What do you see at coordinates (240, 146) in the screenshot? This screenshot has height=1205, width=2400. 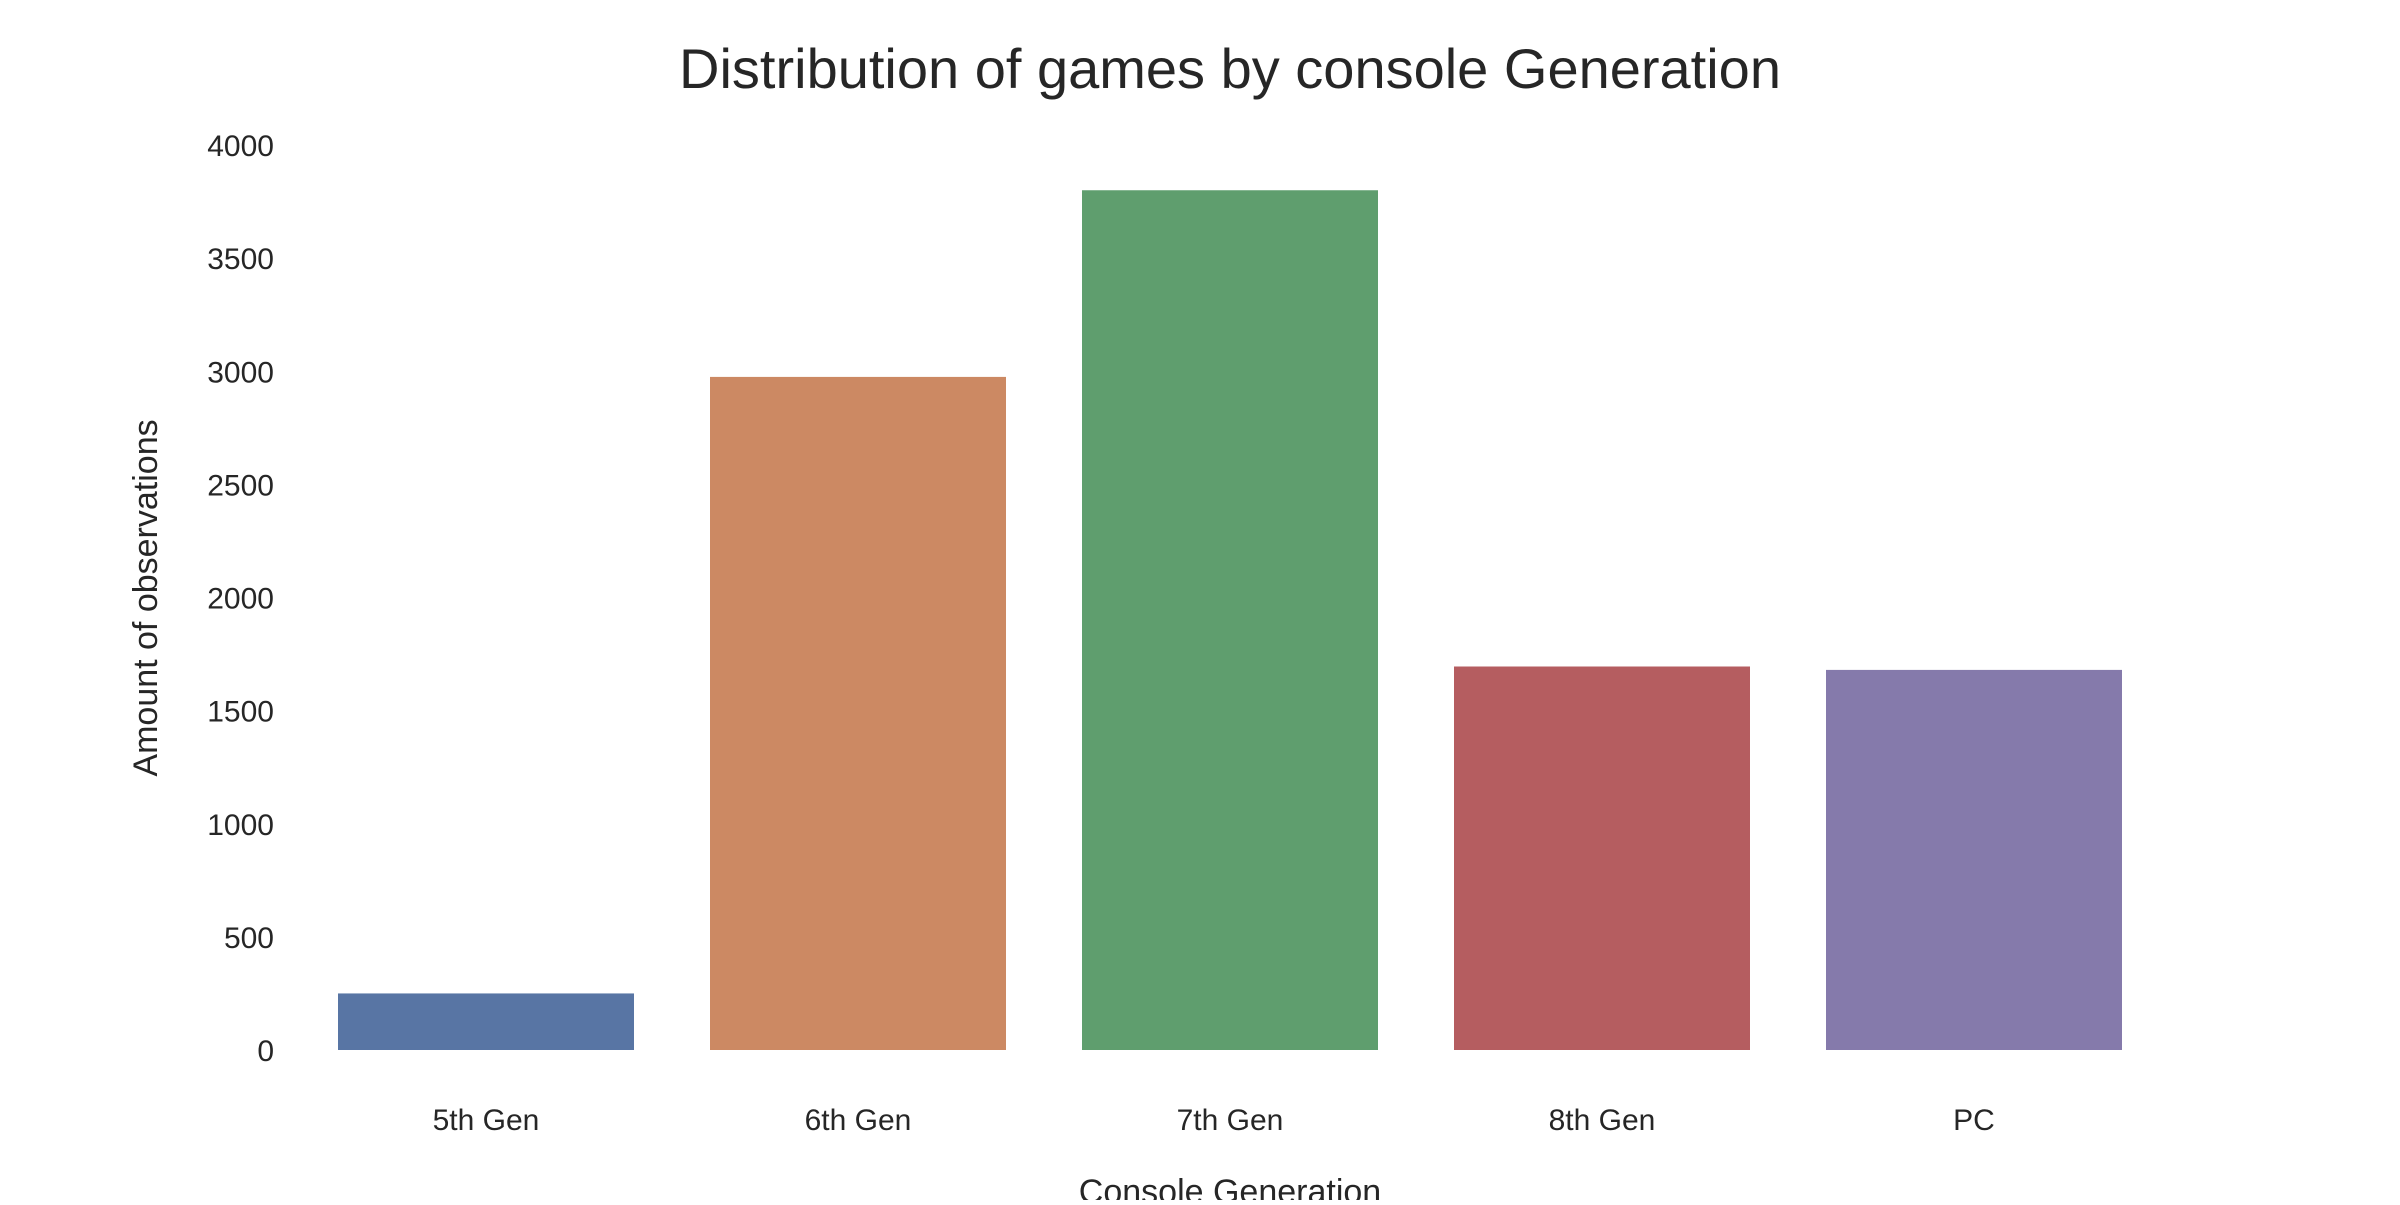 I see `y-tick-label: 4000` at bounding box center [240, 146].